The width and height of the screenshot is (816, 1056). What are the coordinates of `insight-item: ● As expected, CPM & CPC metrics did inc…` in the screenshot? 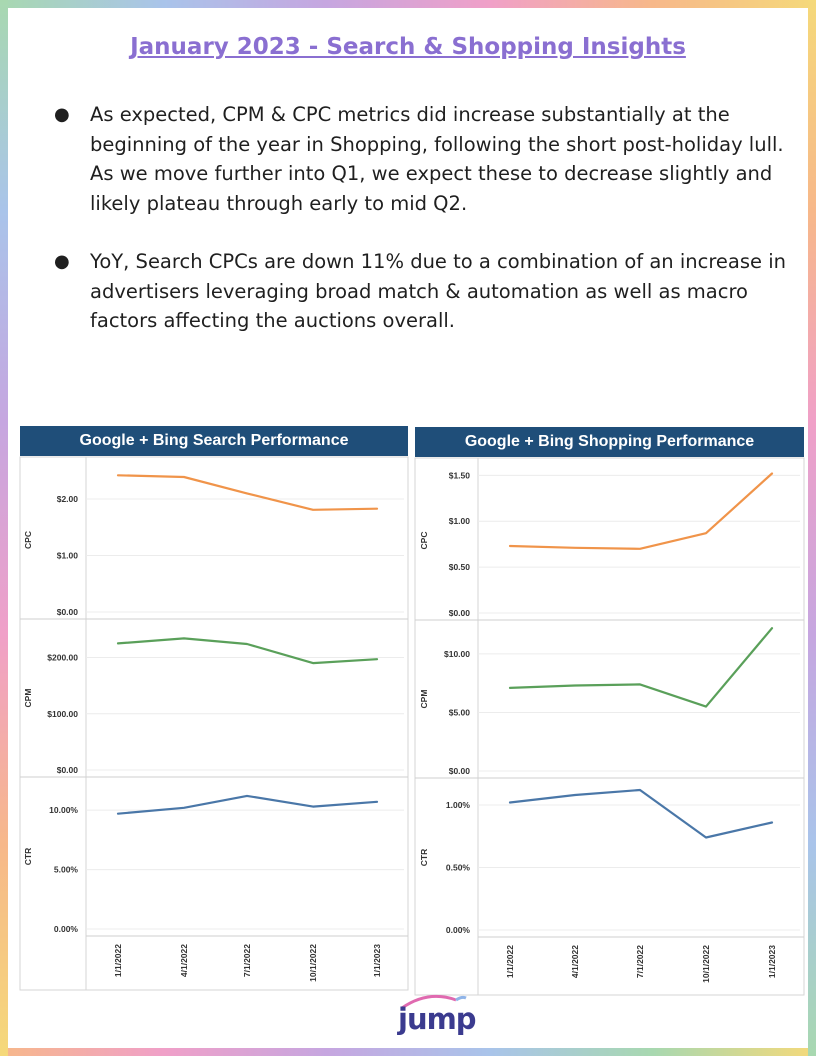 It's located at (429, 159).